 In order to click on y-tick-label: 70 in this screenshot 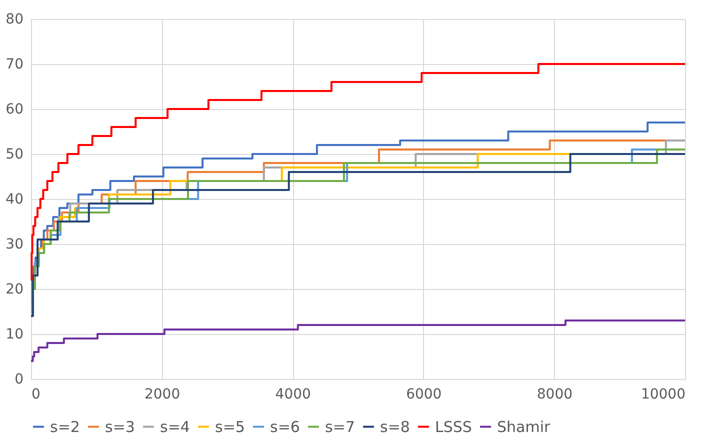, I will do `click(15, 64)`.